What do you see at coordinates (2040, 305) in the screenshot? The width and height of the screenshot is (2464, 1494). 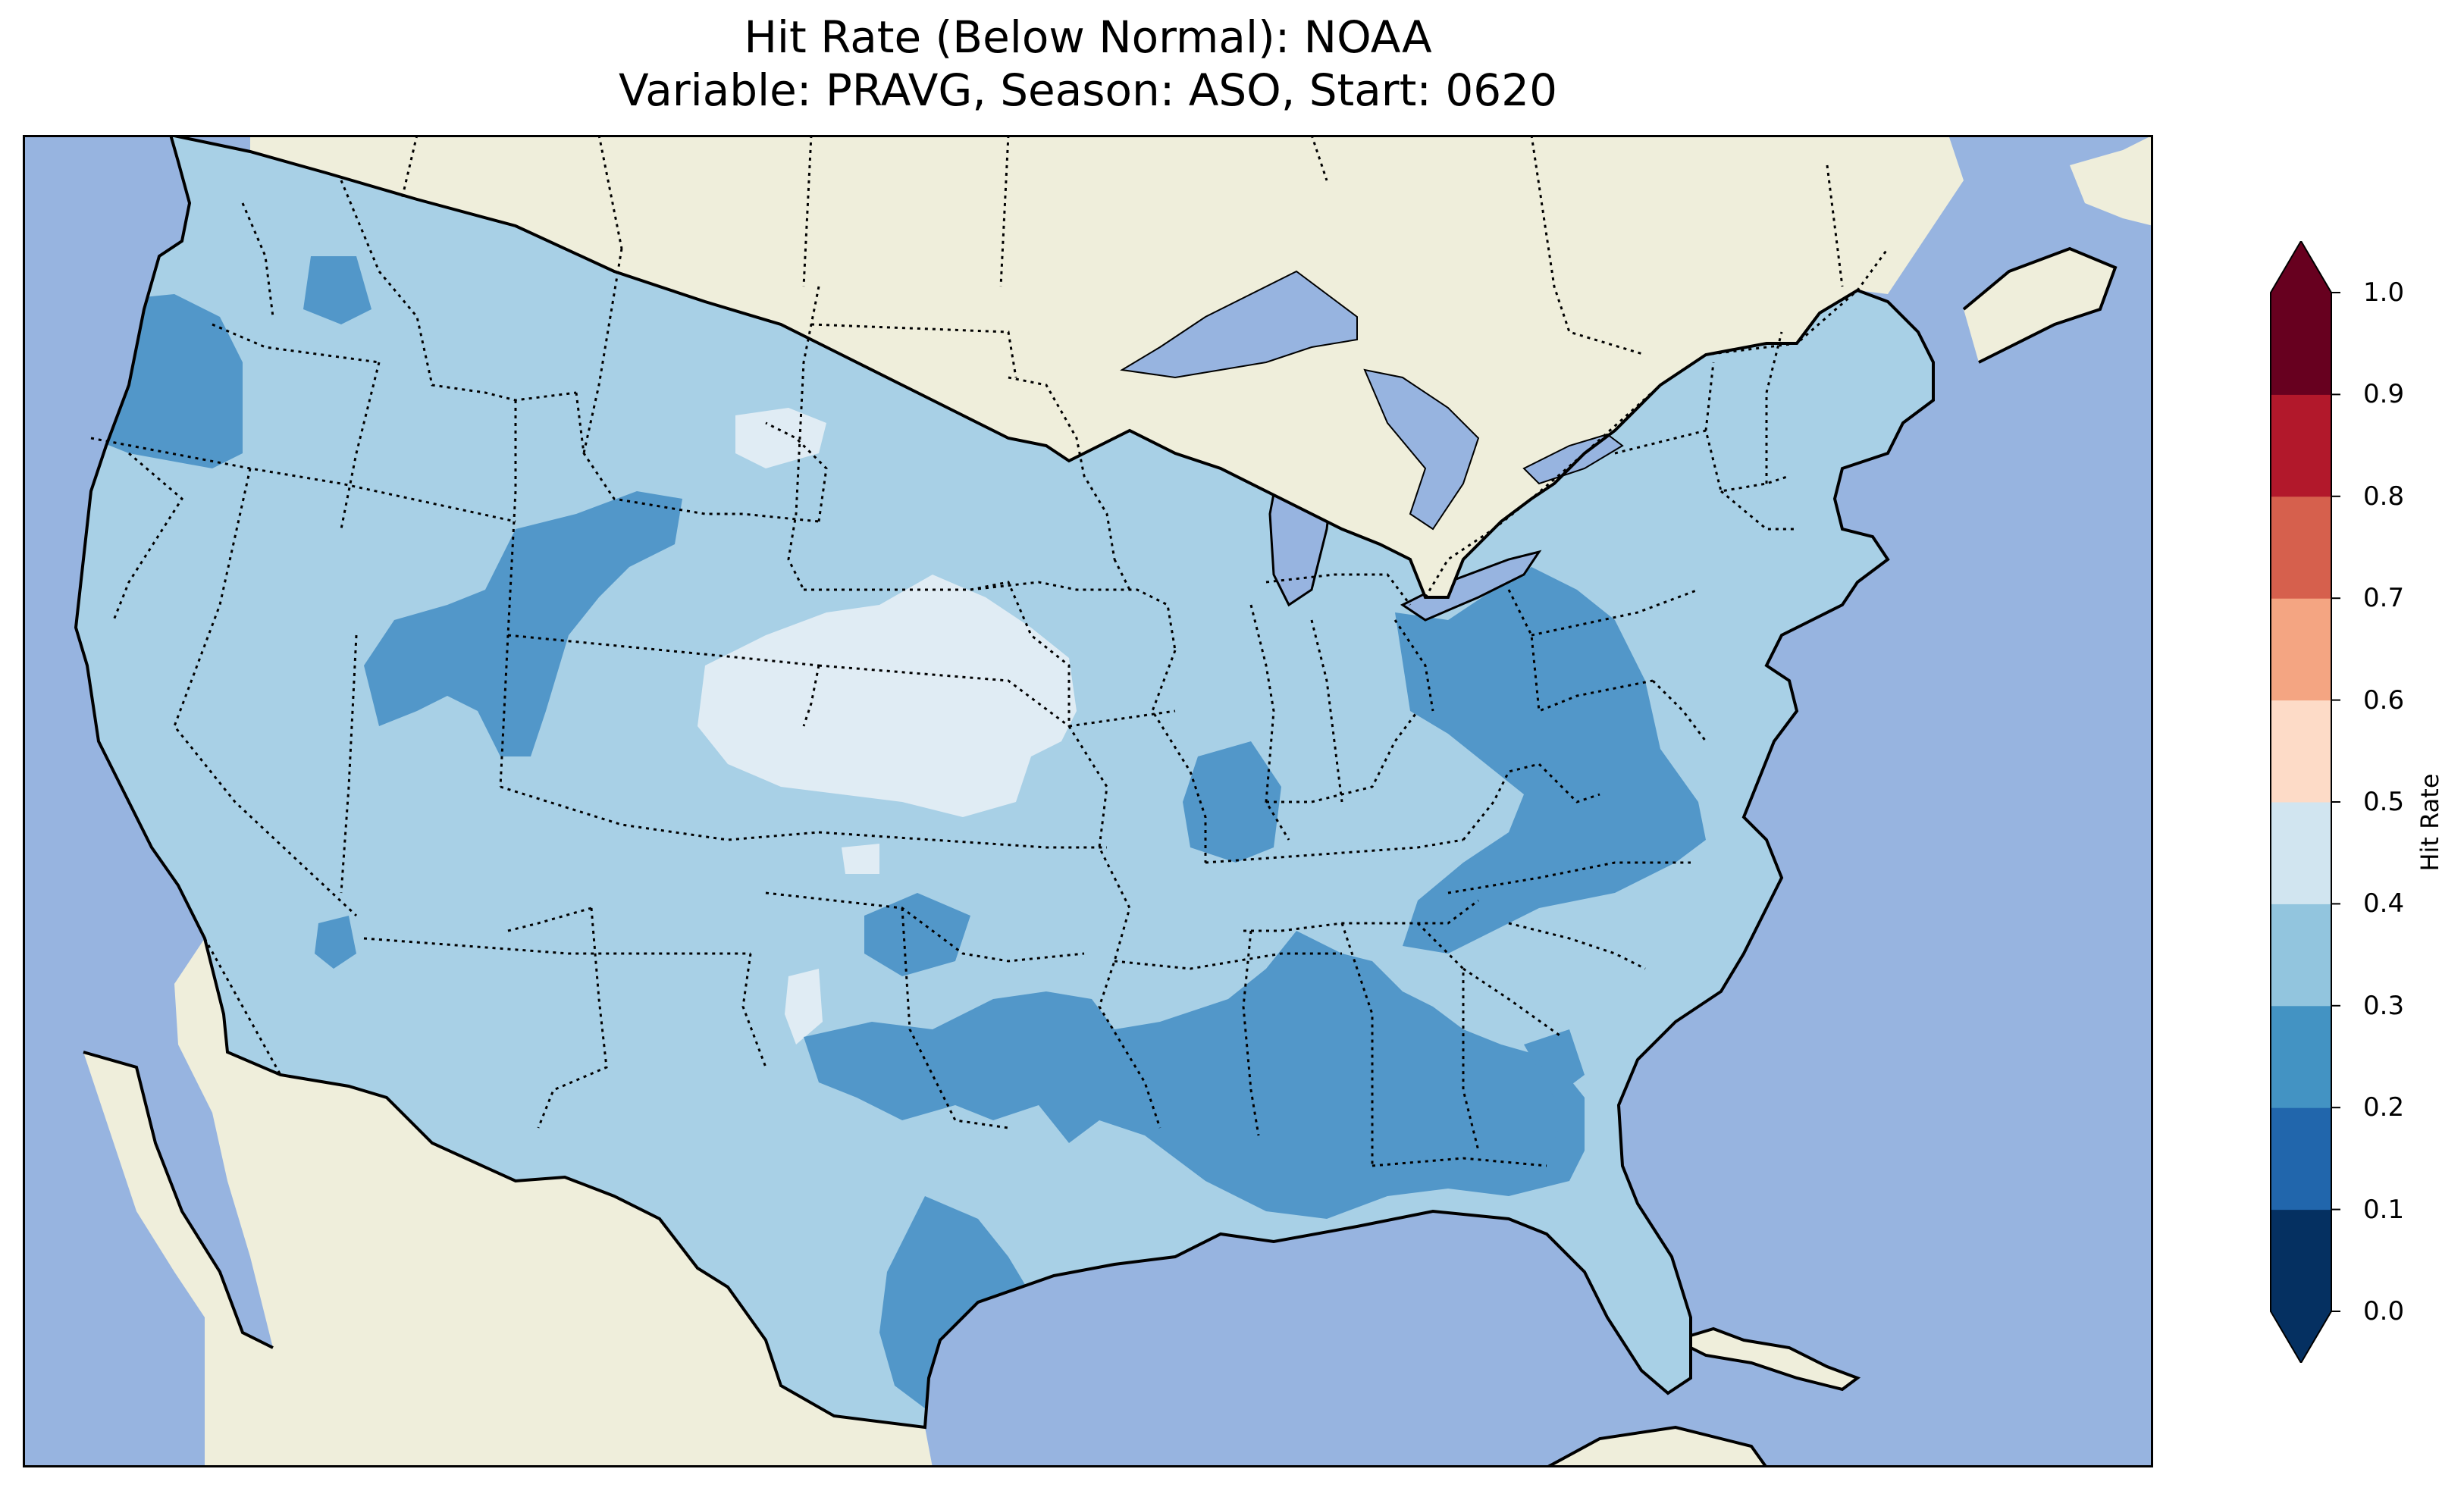 I see `maritimes-land` at bounding box center [2040, 305].